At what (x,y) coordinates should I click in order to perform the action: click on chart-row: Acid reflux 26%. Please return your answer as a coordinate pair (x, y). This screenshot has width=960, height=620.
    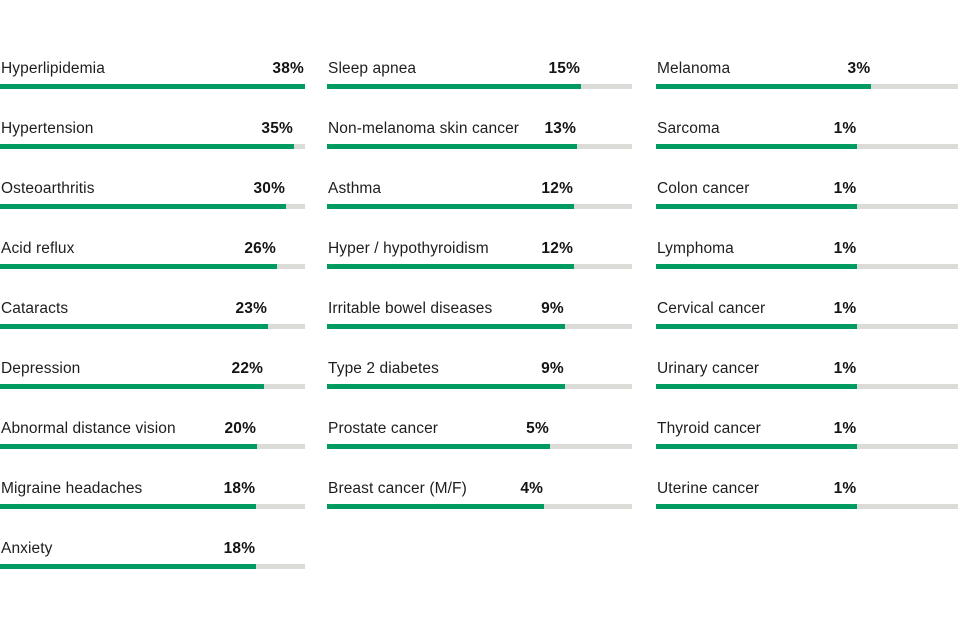
    Looking at the image, I should click on (152, 260).